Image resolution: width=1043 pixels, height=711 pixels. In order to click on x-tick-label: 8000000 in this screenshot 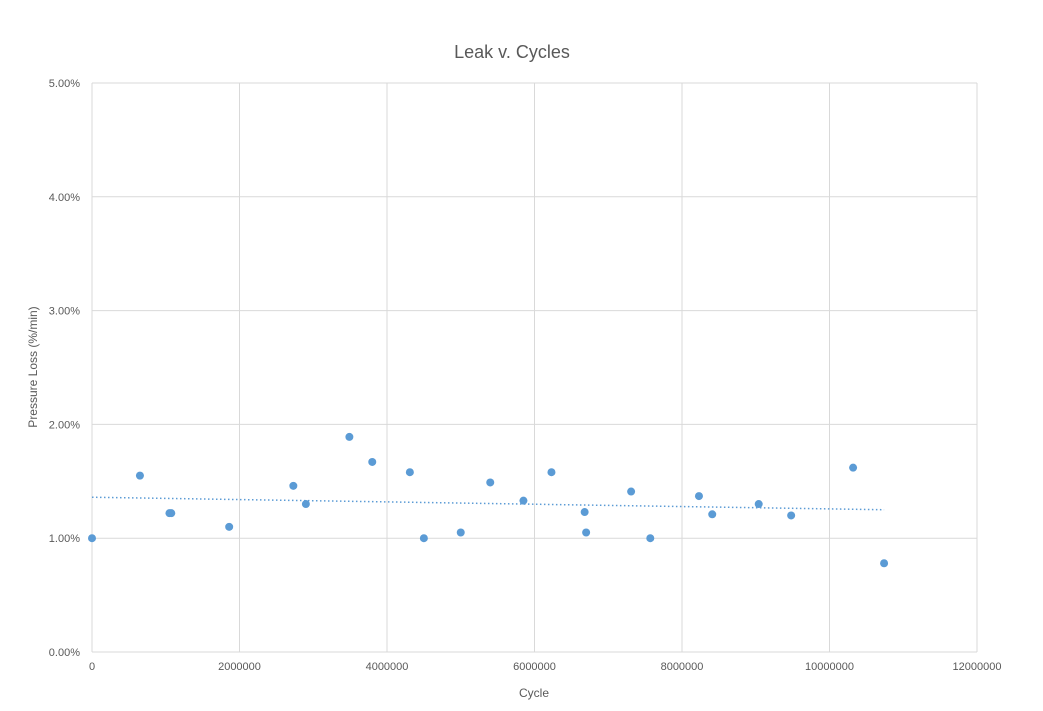, I will do `click(682, 667)`.